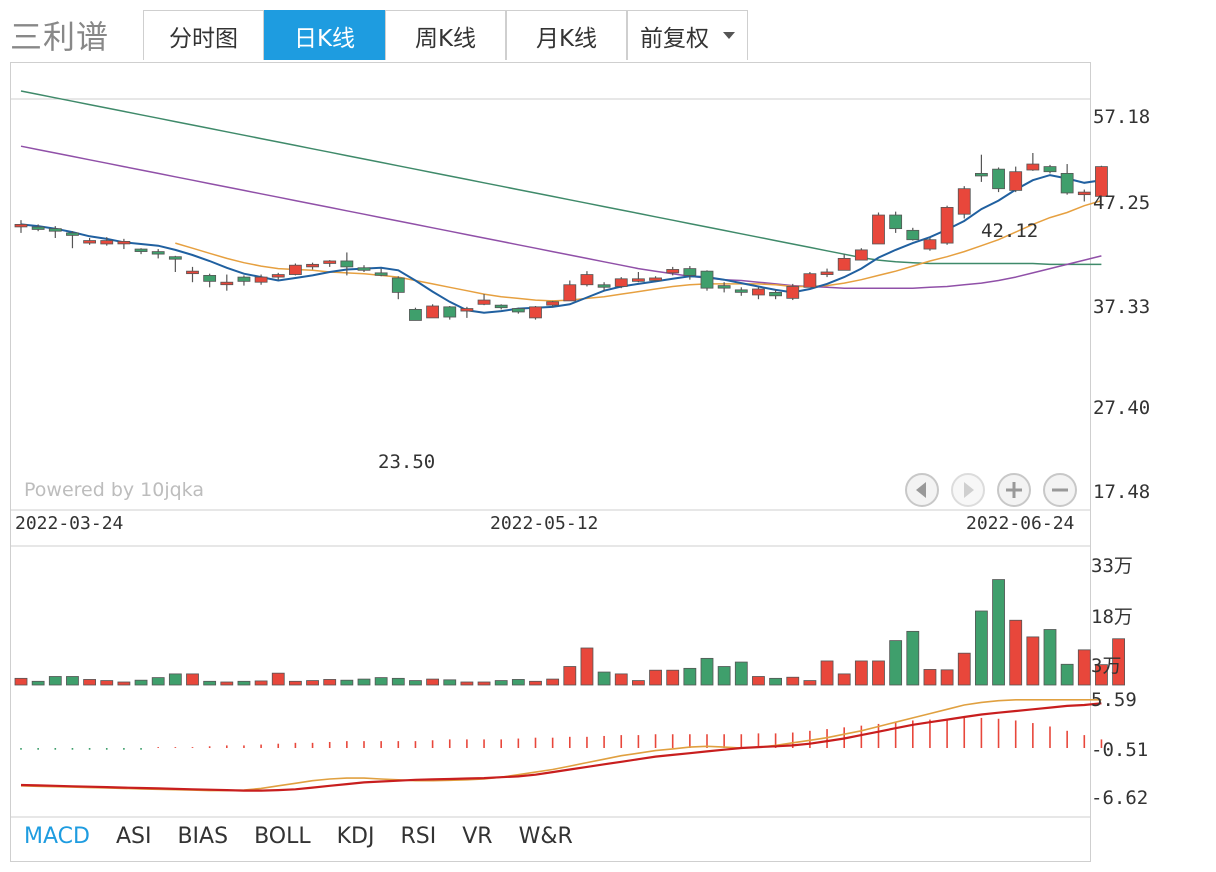  What do you see at coordinates (203, 836) in the screenshot?
I see `indicator-tab-bias: BIAS` at bounding box center [203, 836].